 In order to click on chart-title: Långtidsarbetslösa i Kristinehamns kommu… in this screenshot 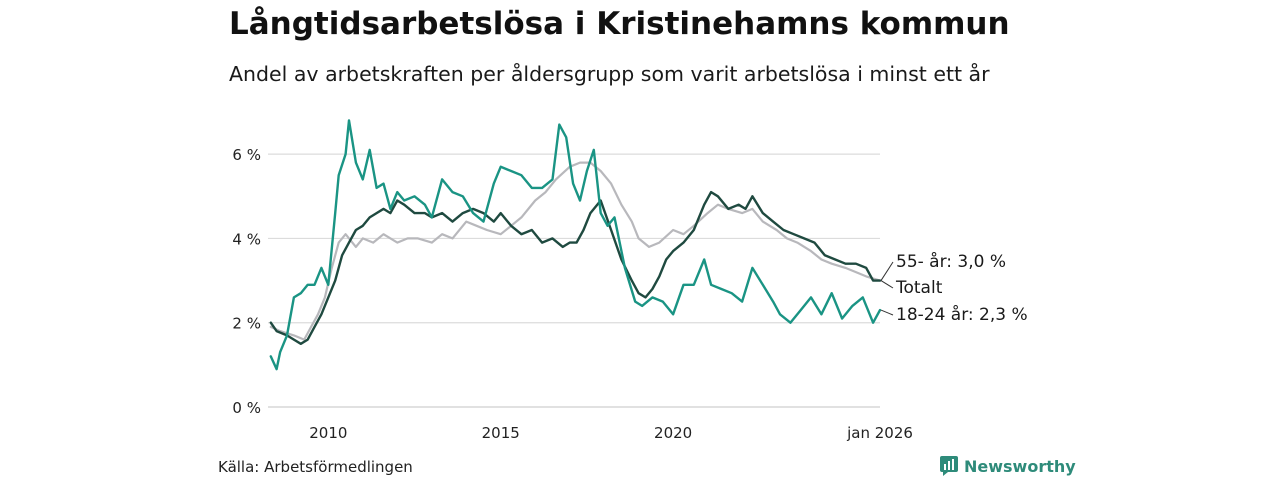, I will do `click(619, 24)`.